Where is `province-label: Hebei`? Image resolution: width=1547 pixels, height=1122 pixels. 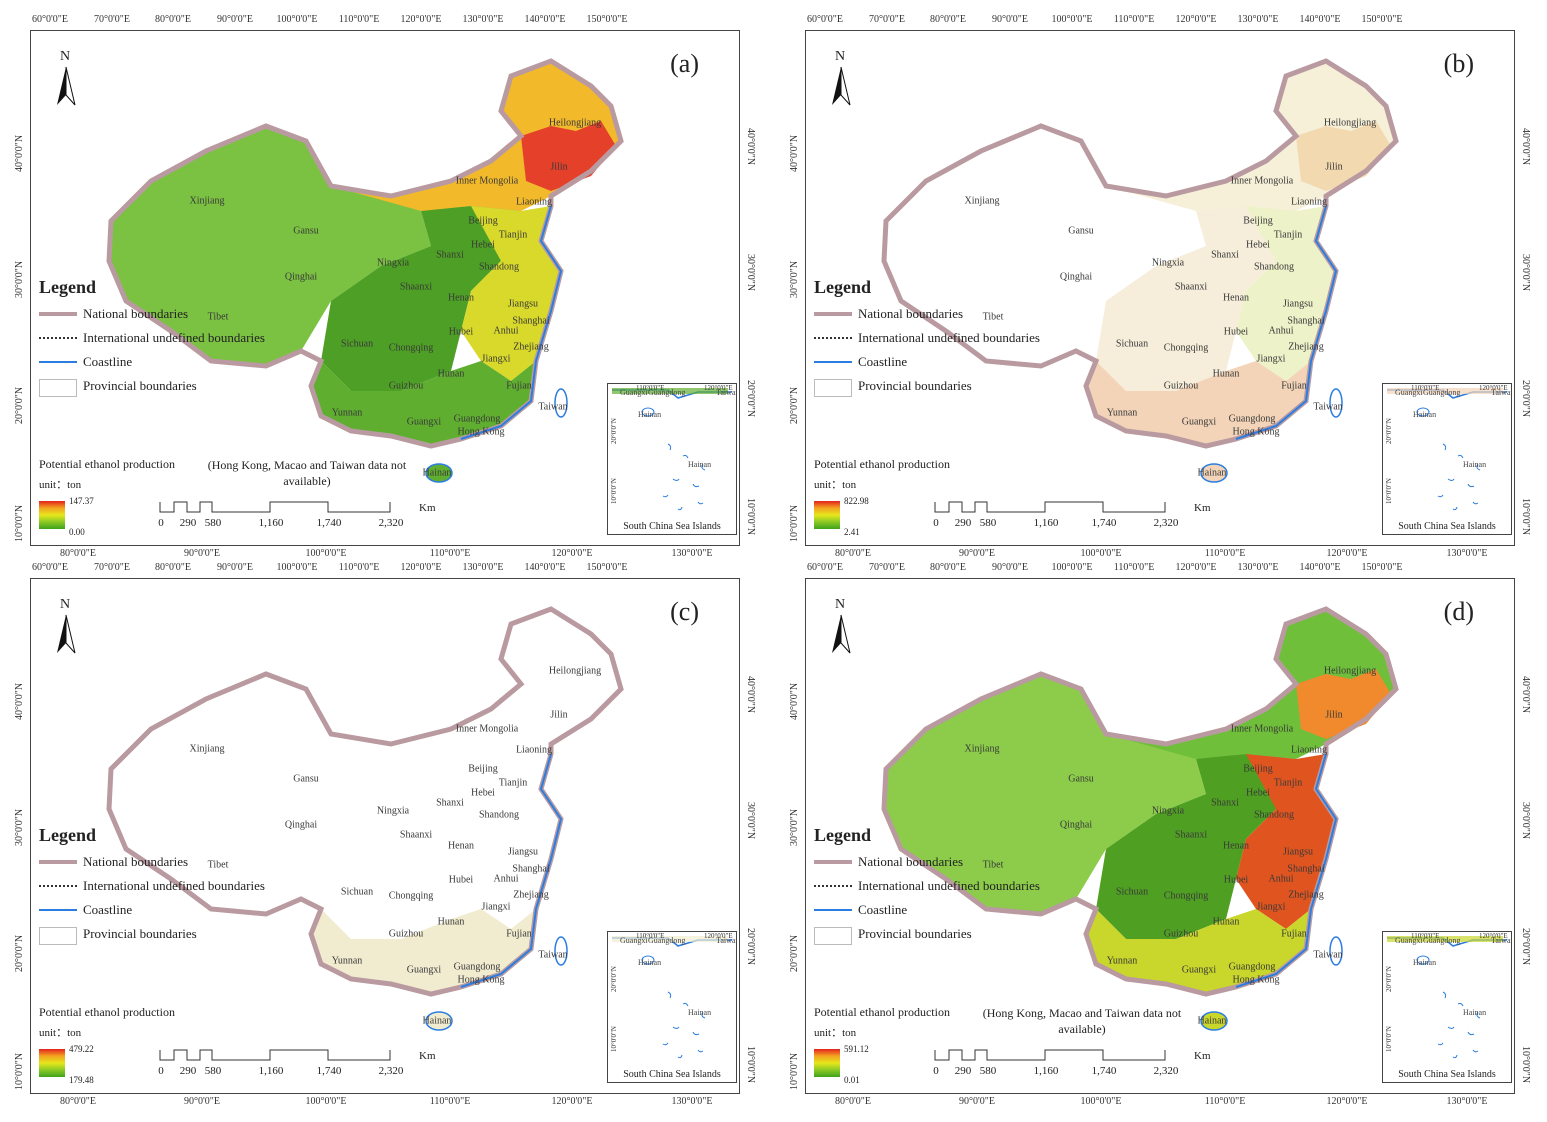
province-label: Hebei is located at coordinates (483, 793).